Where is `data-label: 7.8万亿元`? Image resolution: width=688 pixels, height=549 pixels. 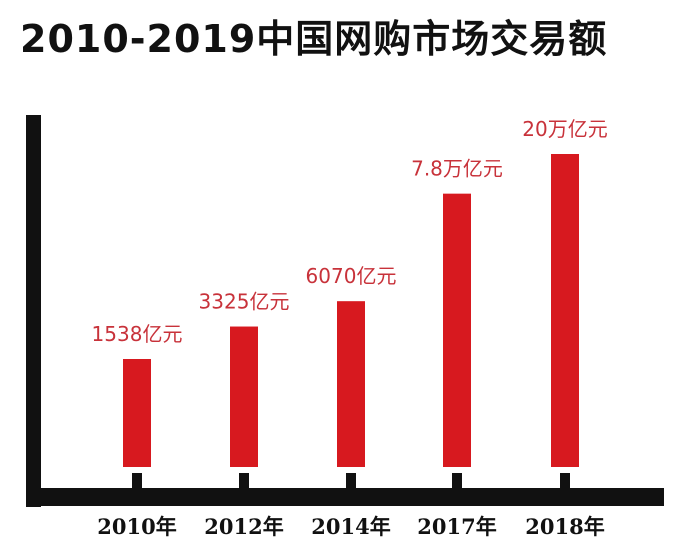
data-label: 7.8万亿元 is located at coordinates (457, 169).